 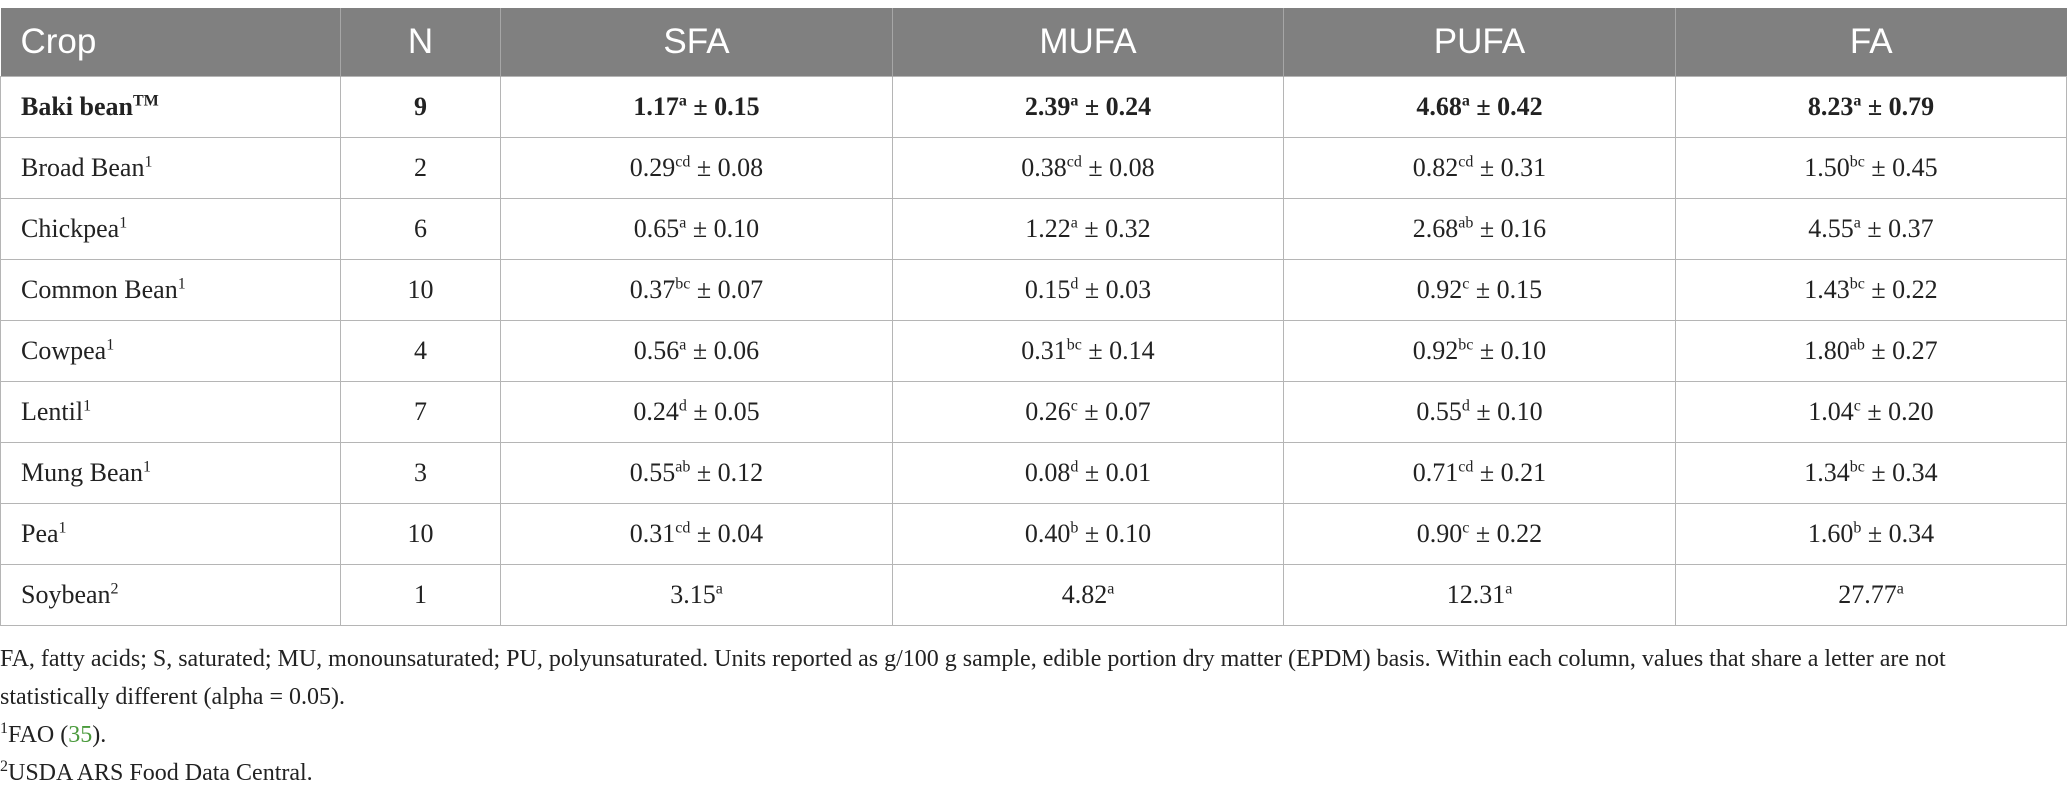 I want to click on pufa-error: ± 0.16, so click(x=1513, y=228).